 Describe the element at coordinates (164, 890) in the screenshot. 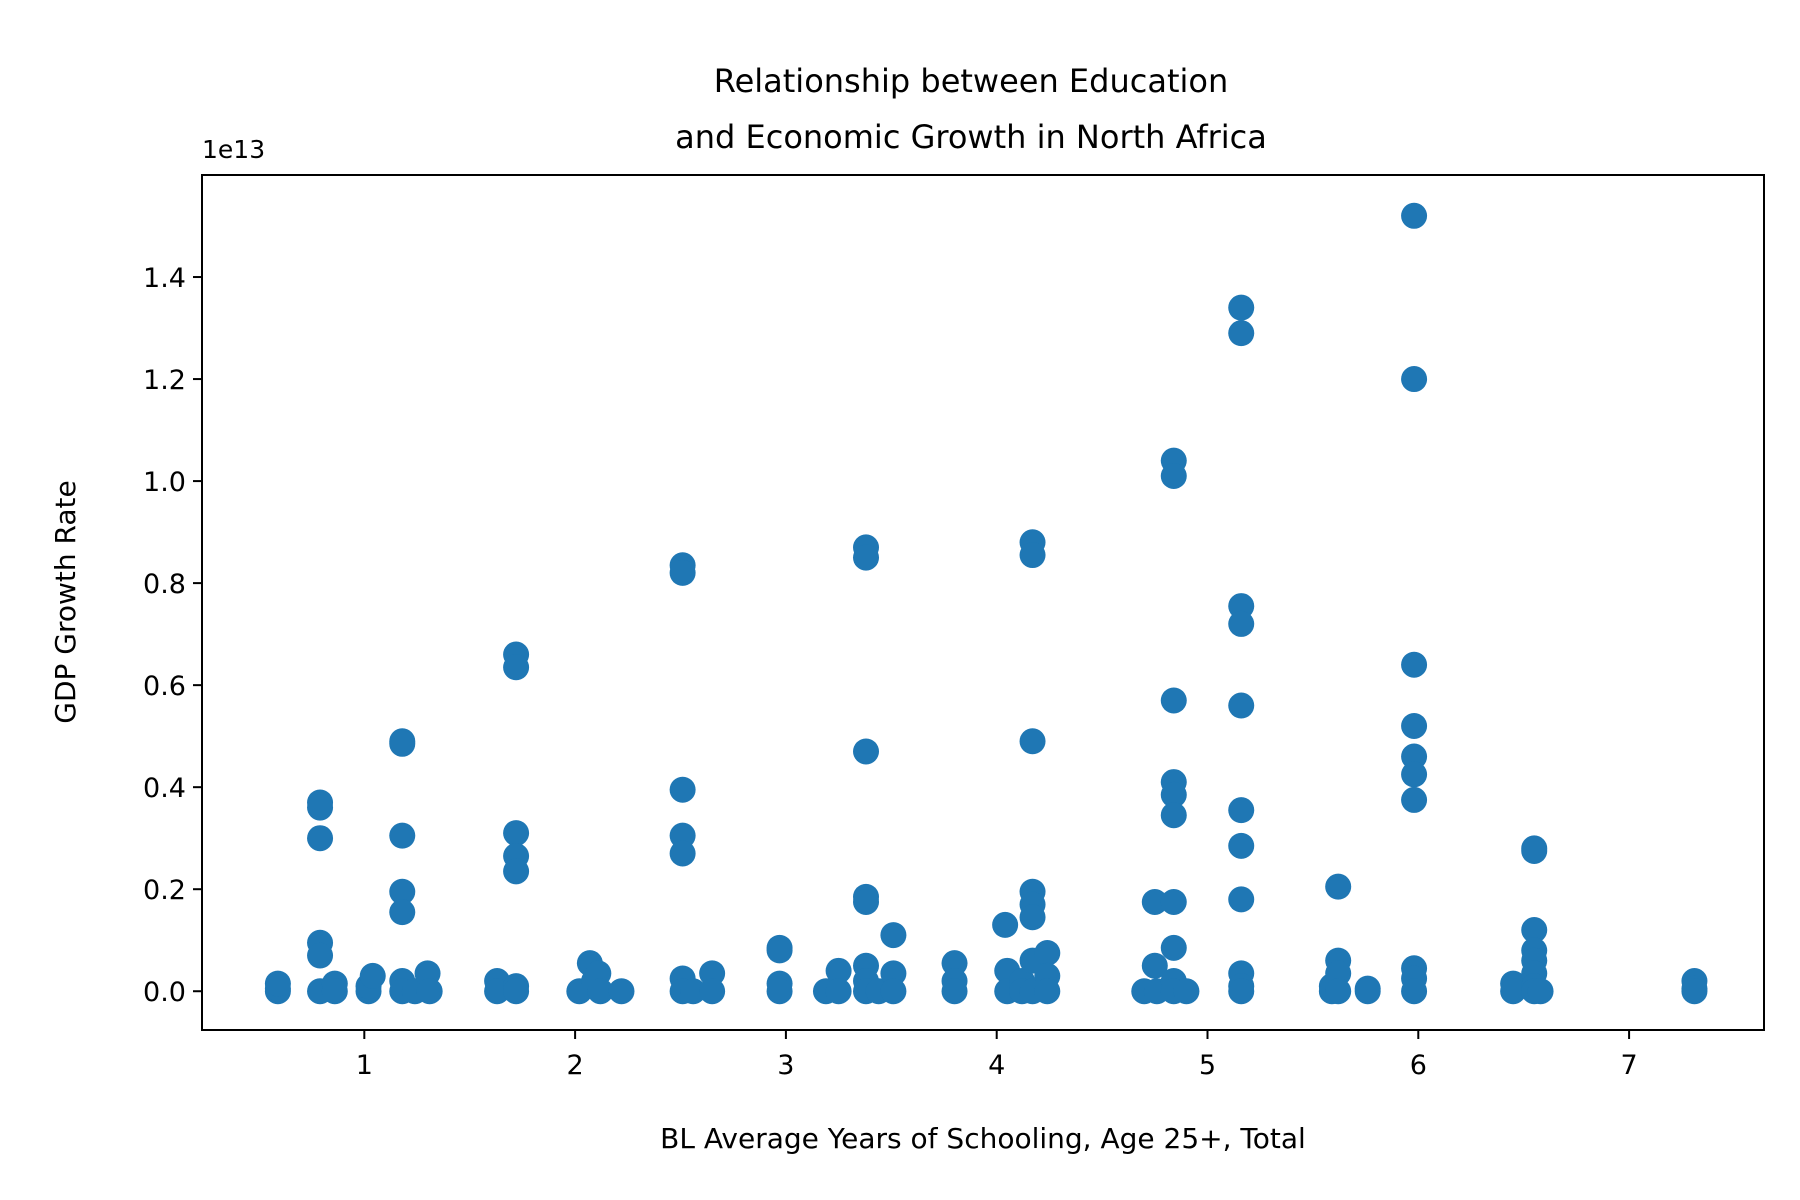

I see `y-tick-label: 0.2` at that location.